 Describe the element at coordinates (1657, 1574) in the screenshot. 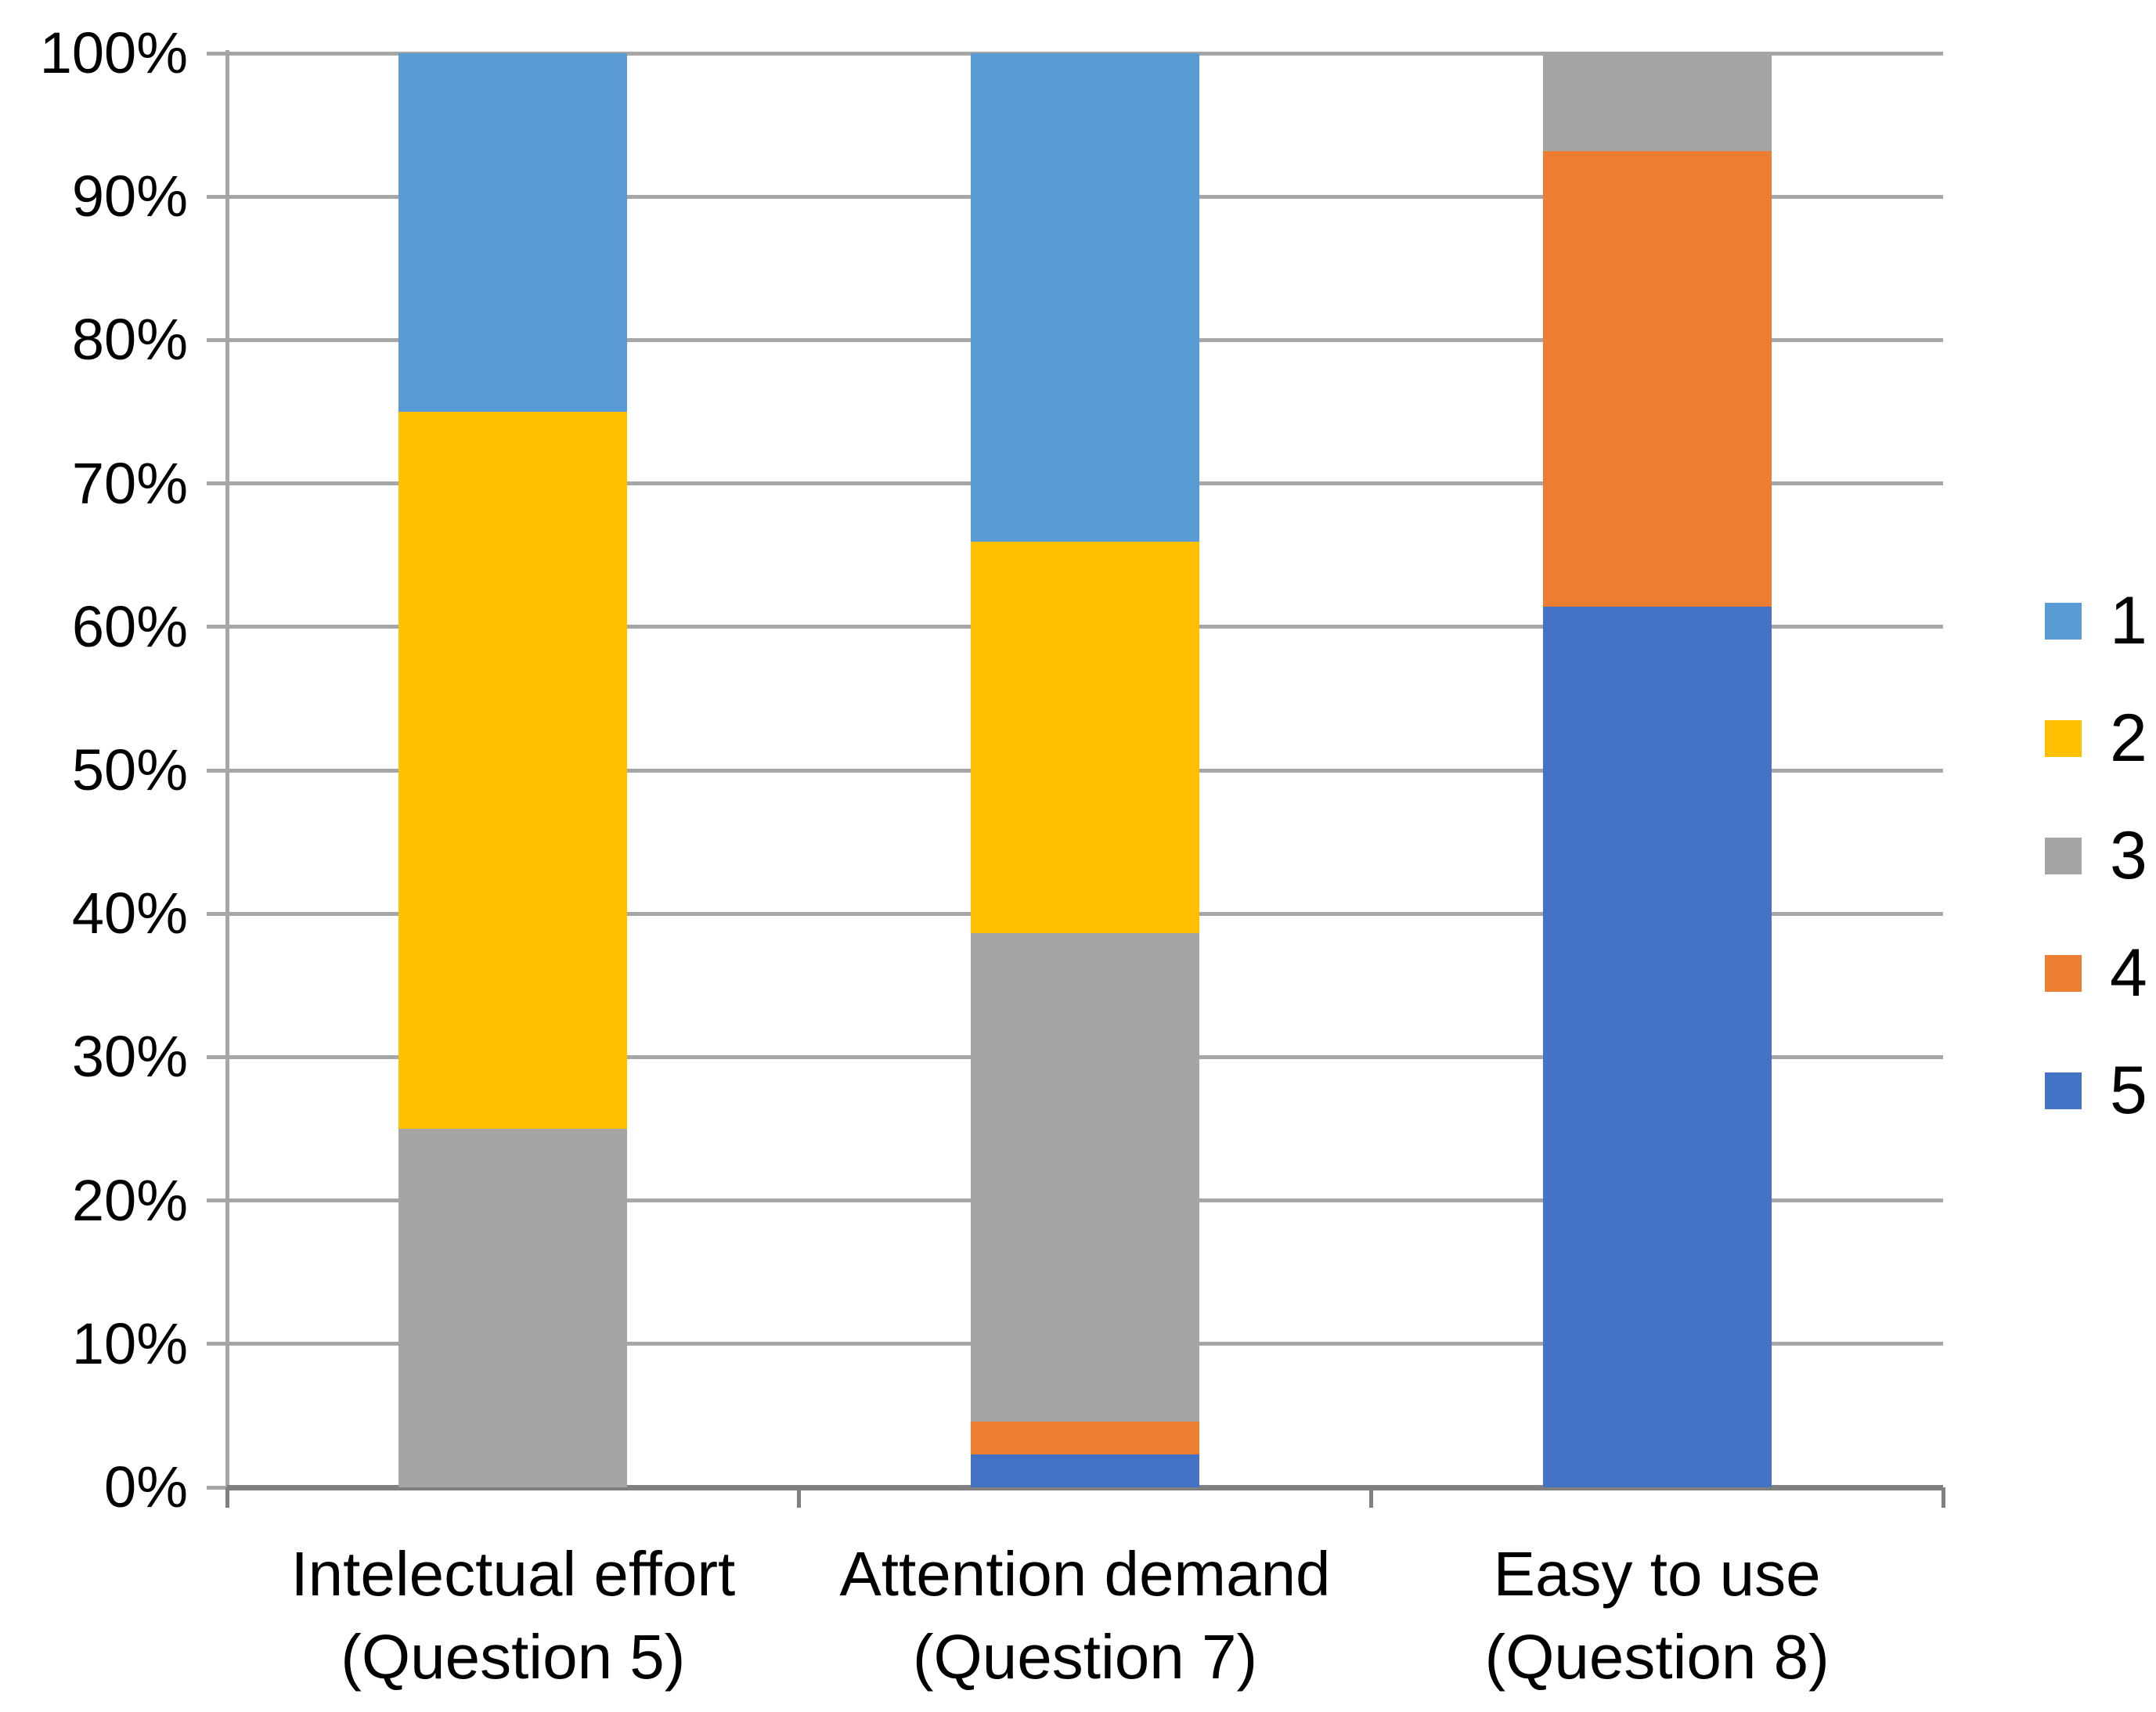

I see `category-label-line1: Easy to use` at that location.